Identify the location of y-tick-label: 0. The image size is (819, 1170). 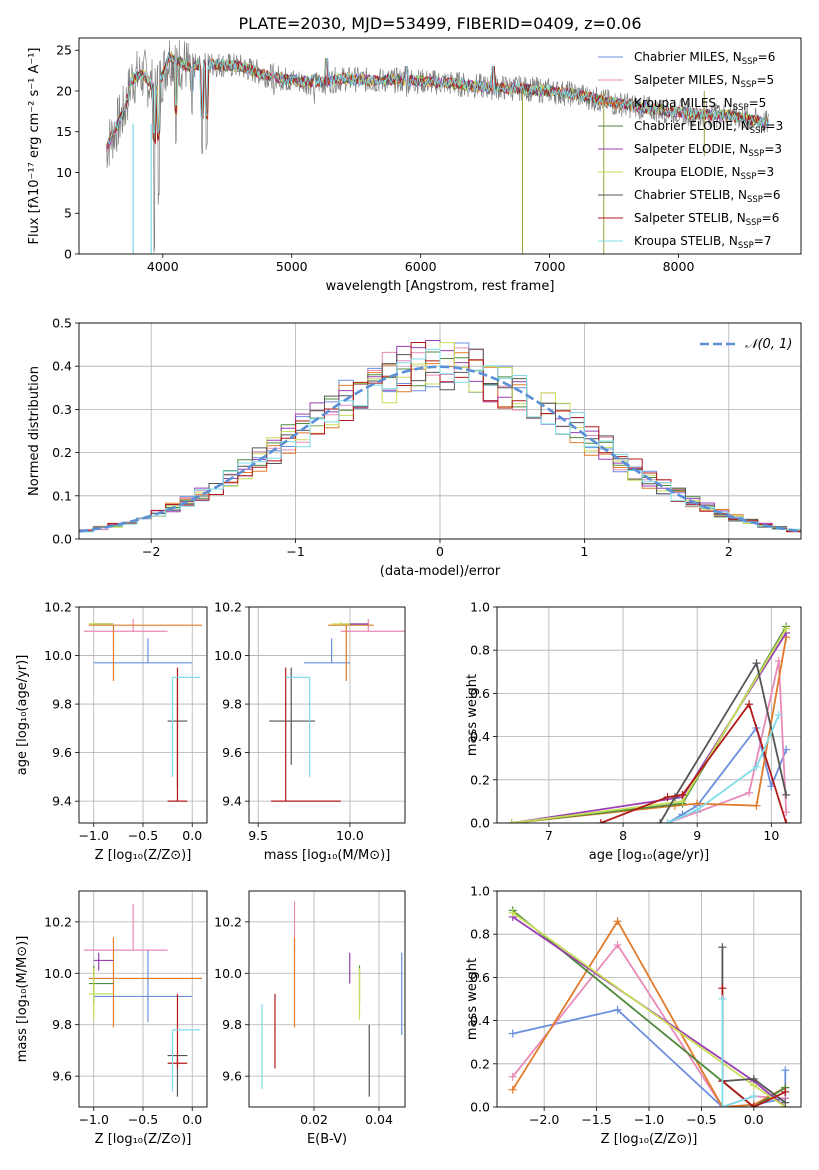
(68, 254).